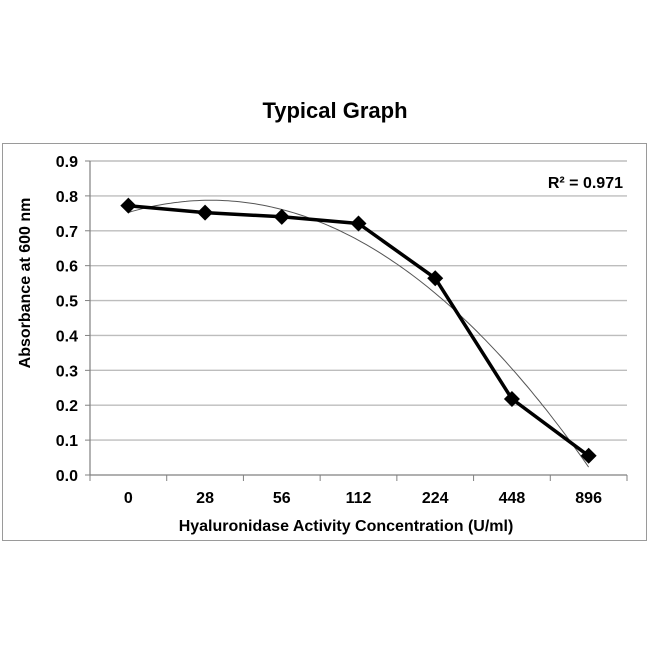 This screenshot has width=650, height=650. What do you see at coordinates (588, 498) in the screenshot?
I see `x-tick-label: 896` at bounding box center [588, 498].